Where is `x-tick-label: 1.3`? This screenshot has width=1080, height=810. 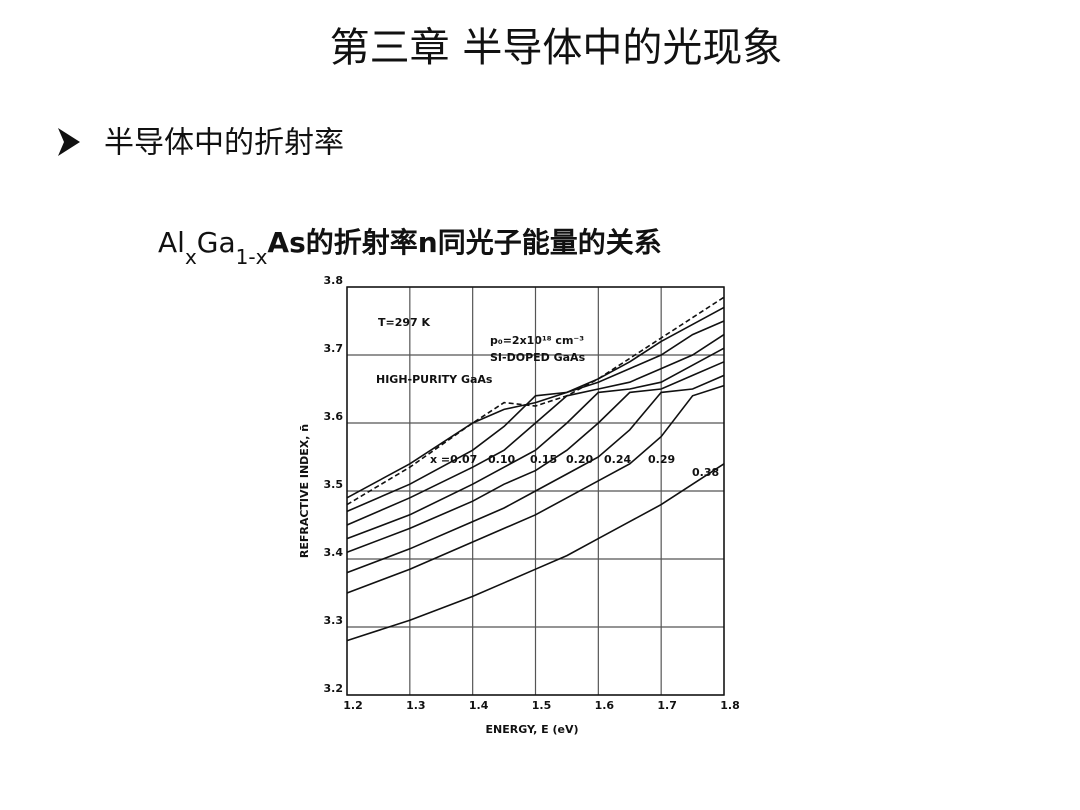
x-tick-label: 1.3 is located at coordinates (416, 705).